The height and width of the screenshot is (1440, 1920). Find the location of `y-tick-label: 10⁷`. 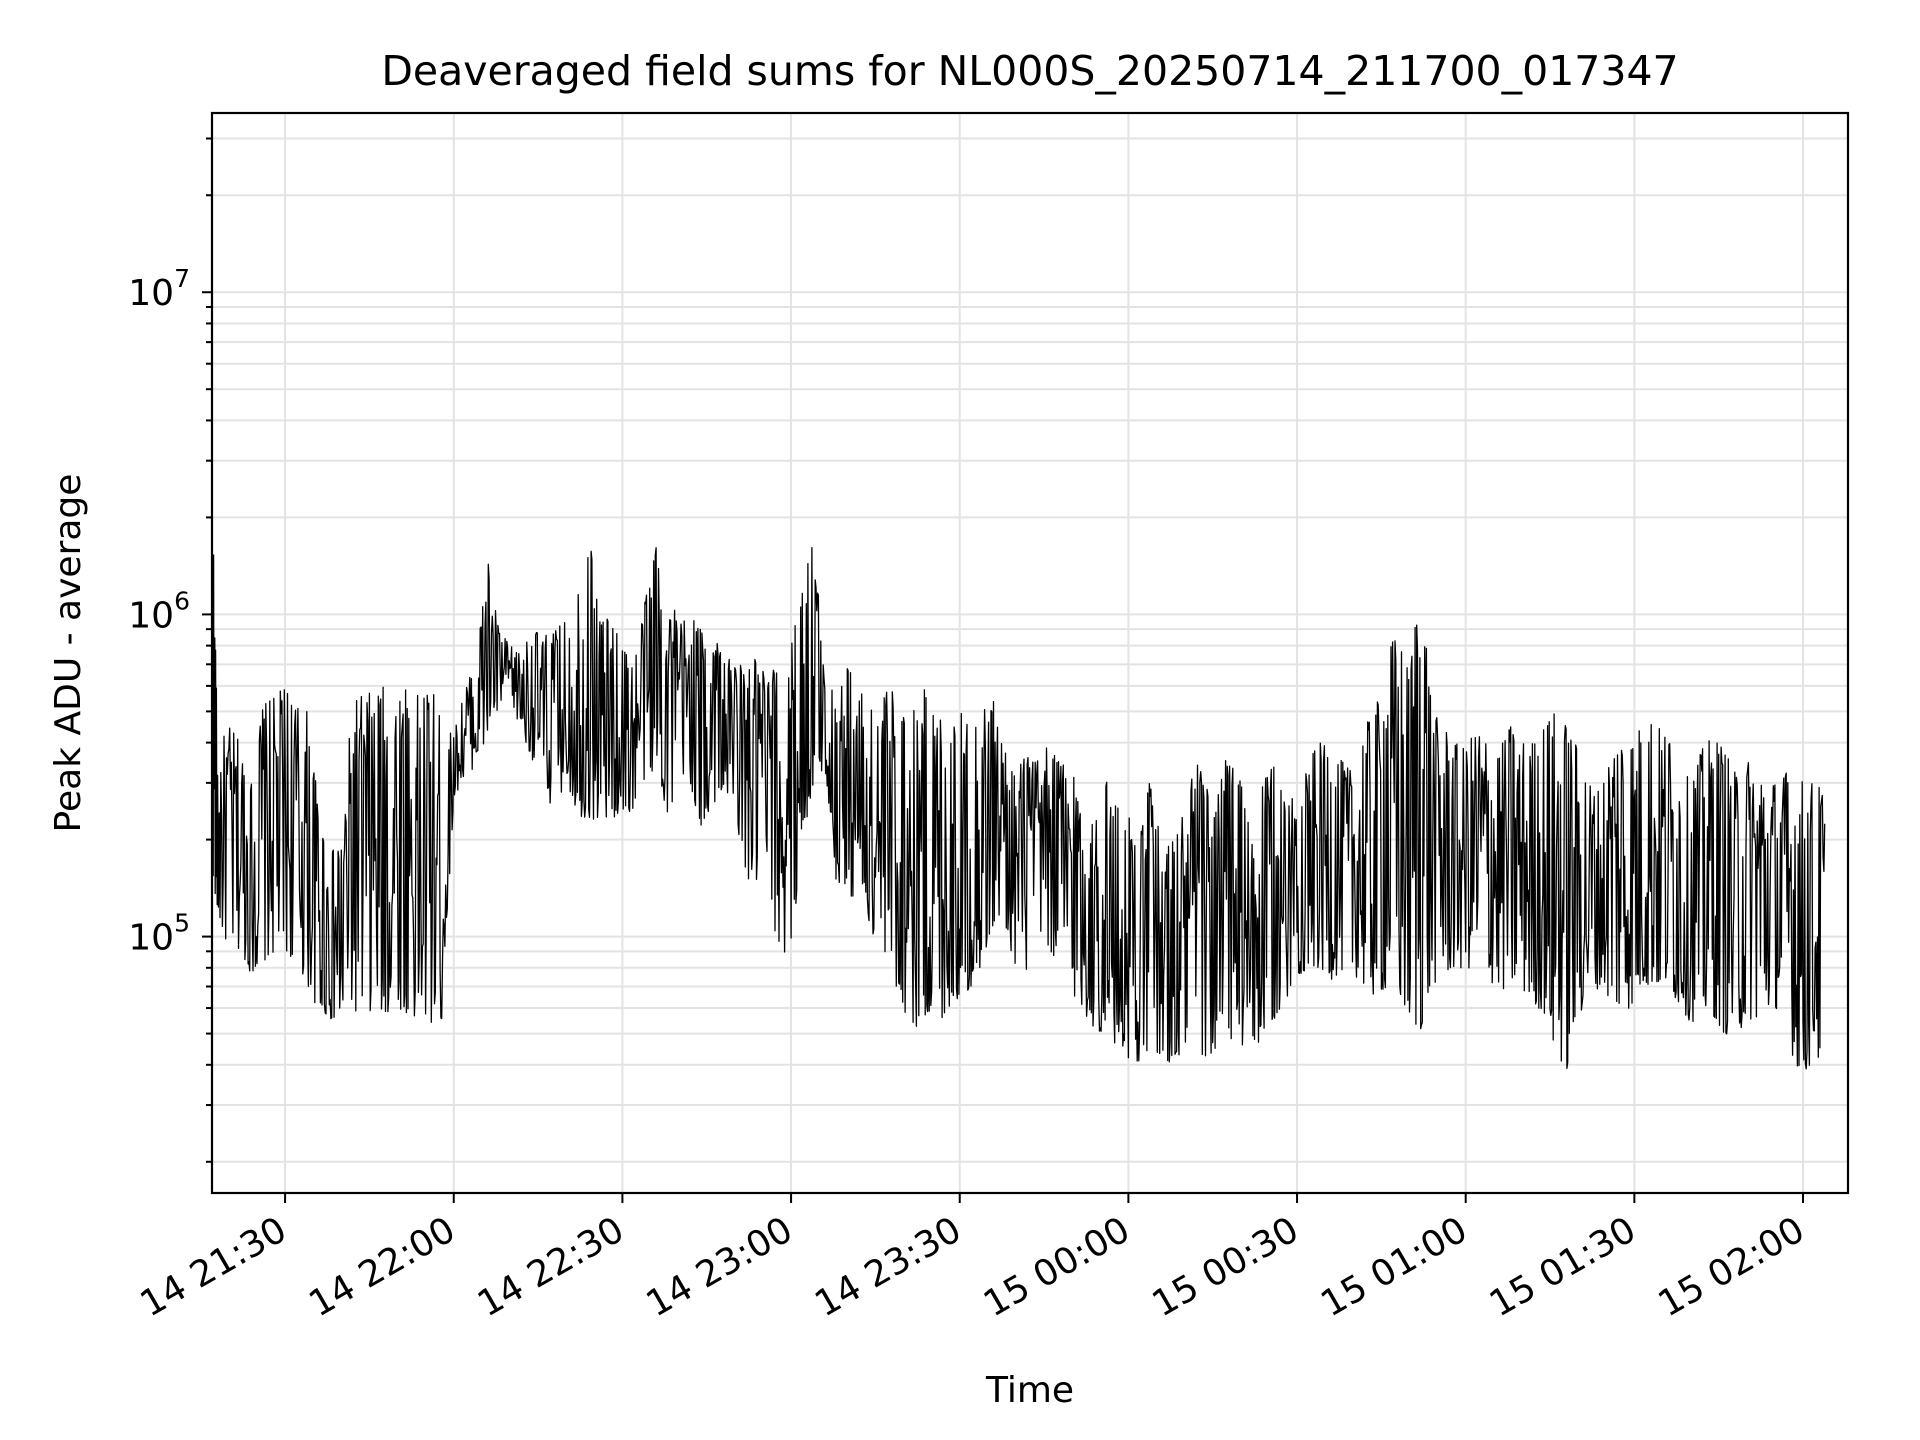

y-tick-label: 10⁷ is located at coordinates (159, 289).